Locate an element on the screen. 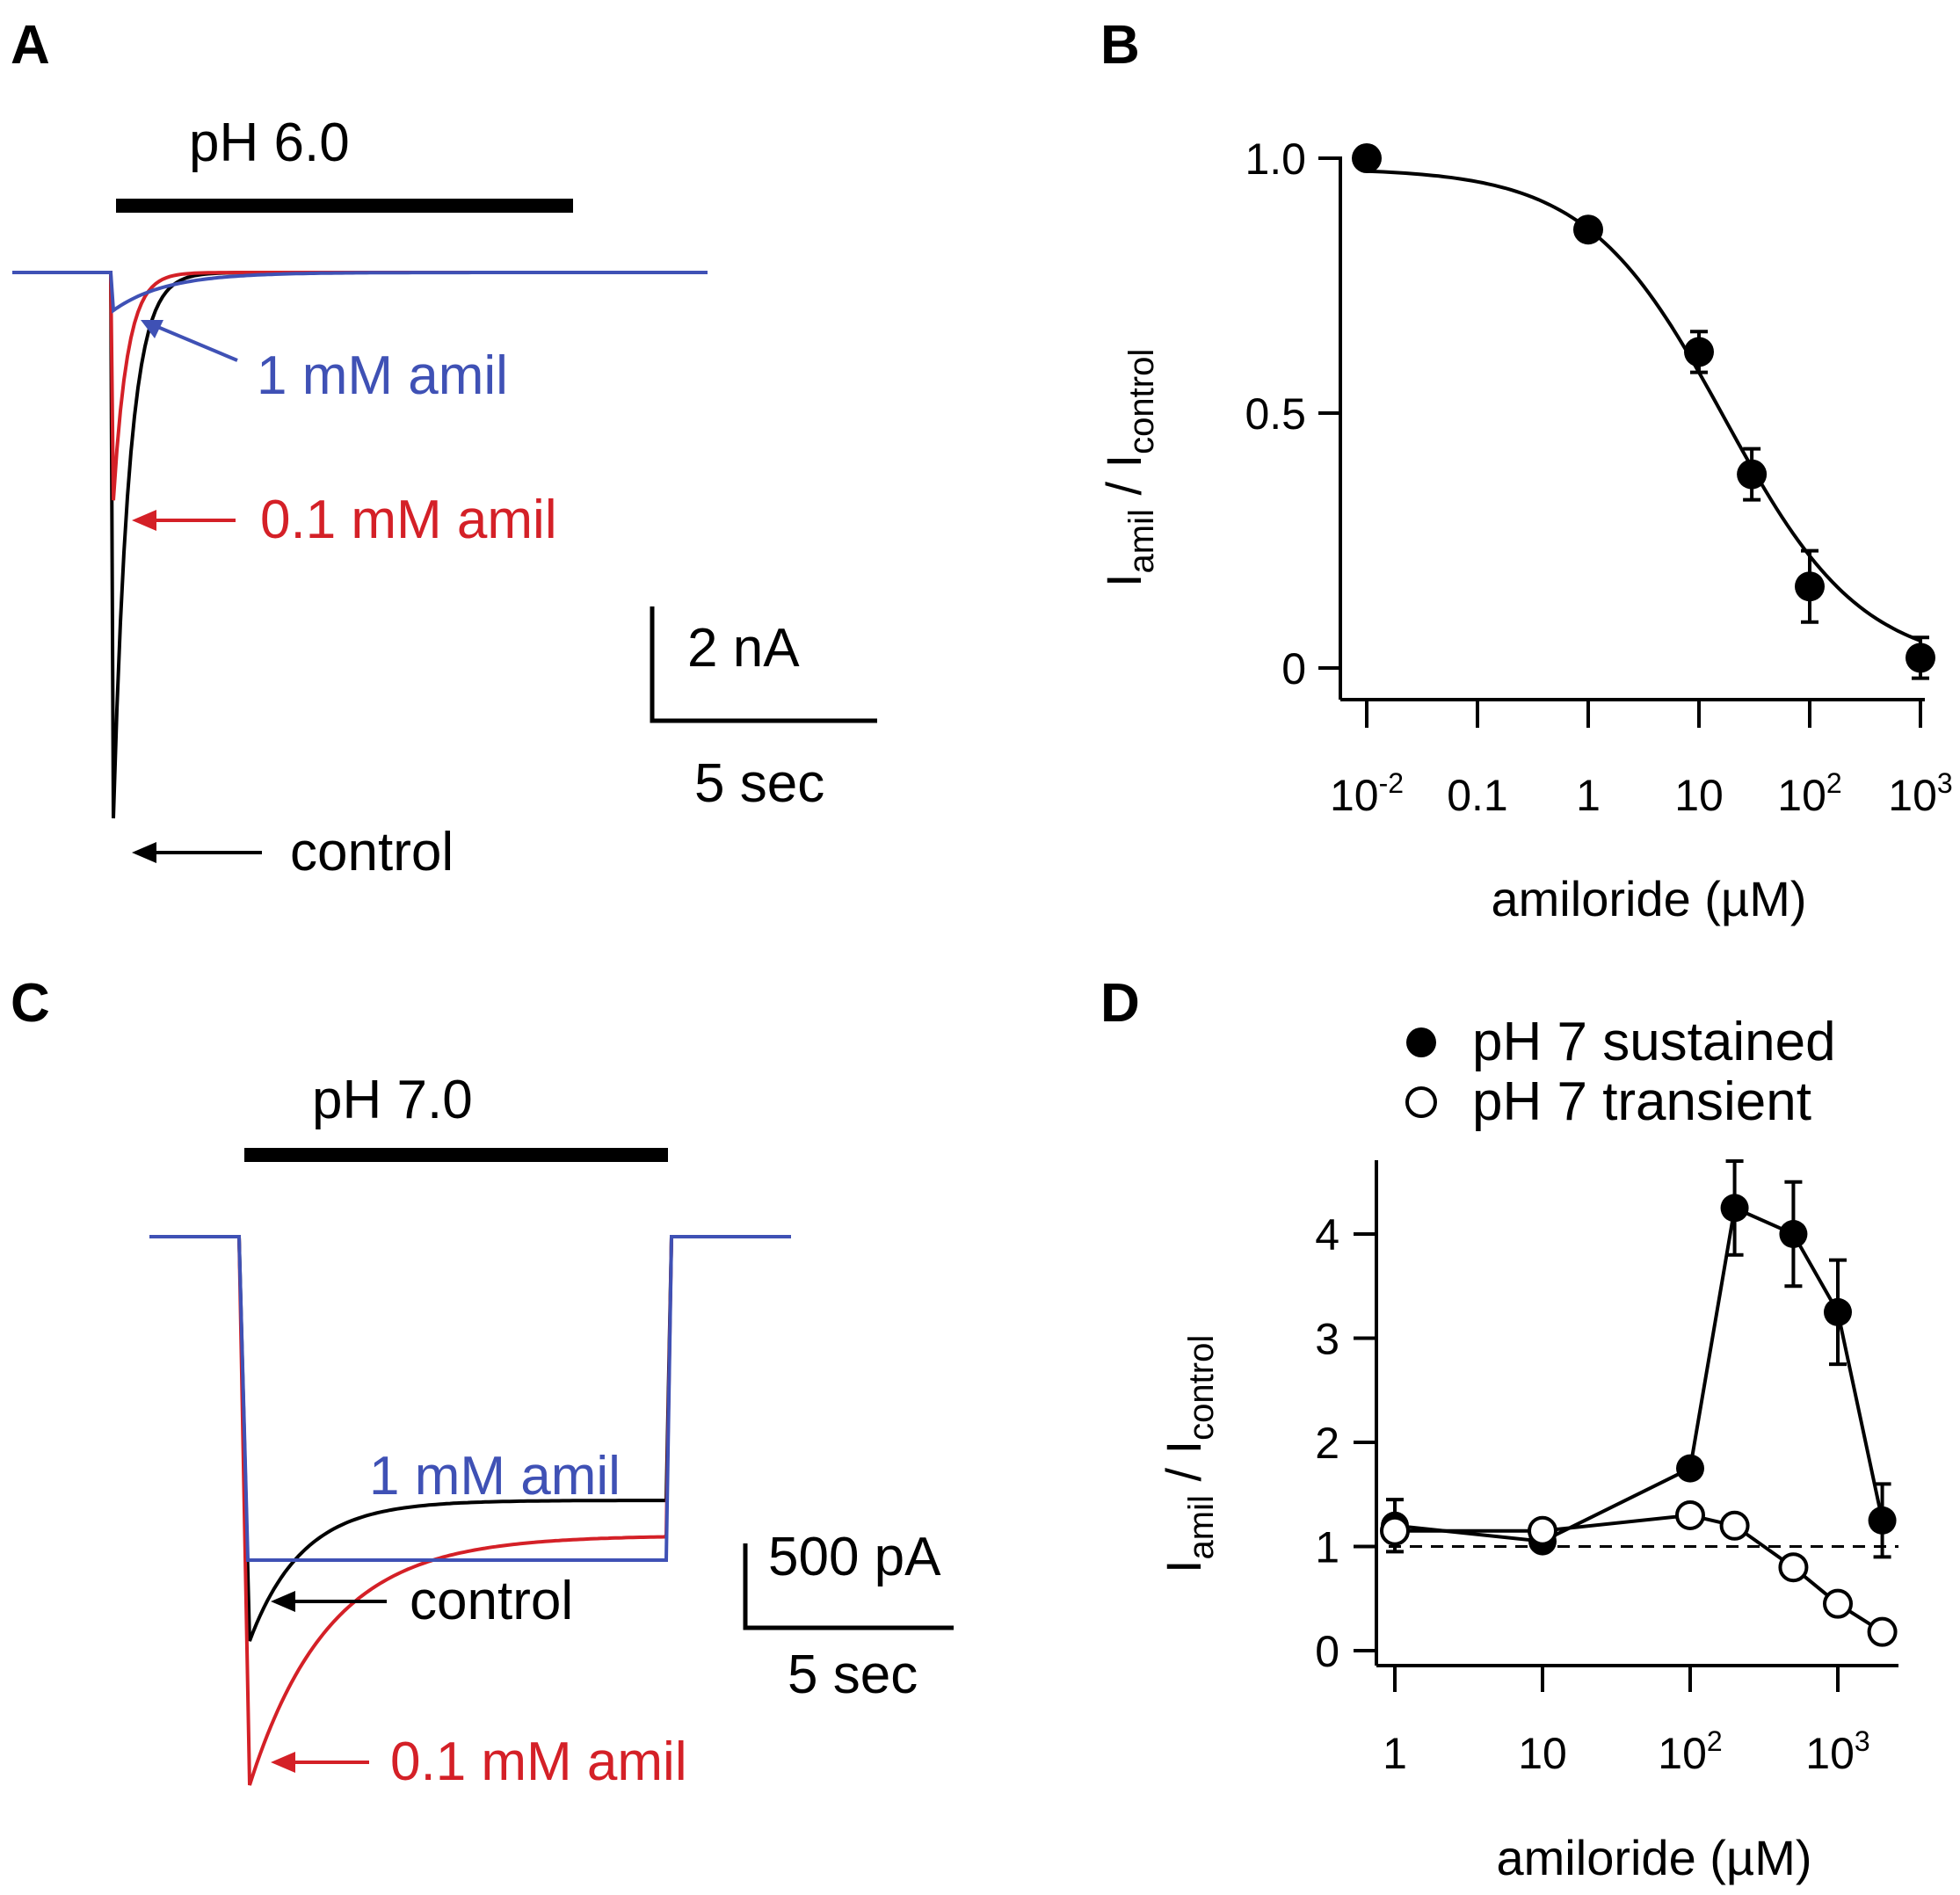 Image resolution: width=1960 pixels, height=1895 pixels. panel-b-fit-curve is located at coordinates (1643, 406).